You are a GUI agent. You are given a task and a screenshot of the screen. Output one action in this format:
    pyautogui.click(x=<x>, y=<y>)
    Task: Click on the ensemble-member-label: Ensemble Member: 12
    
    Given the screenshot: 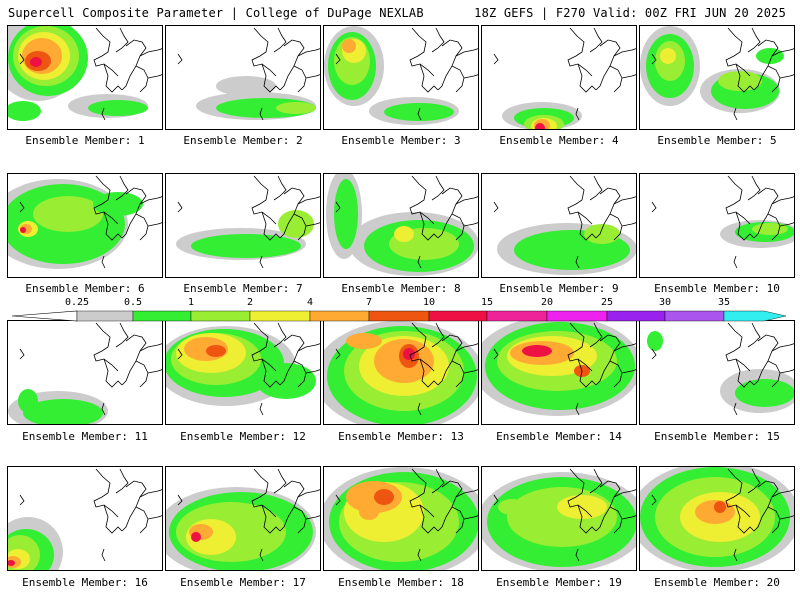 What is the action you would take?
    pyautogui.click(x=243, y=436)
    